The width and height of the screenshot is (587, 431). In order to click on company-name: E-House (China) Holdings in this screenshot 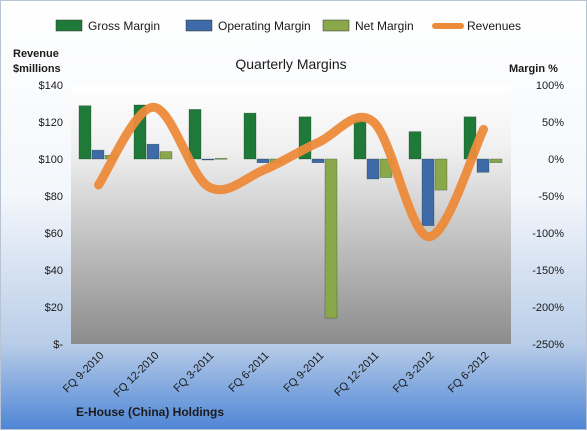, I will do `click(150, 412)`.